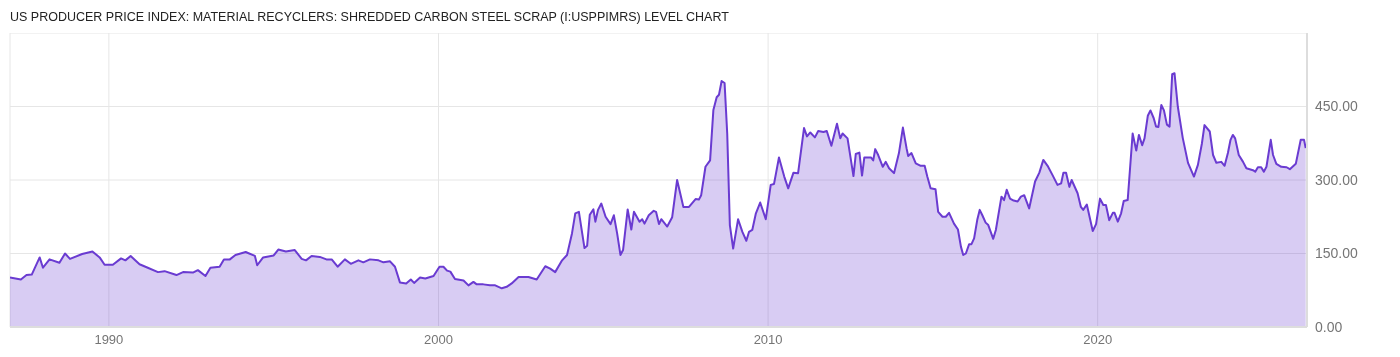  Describe the element at coordinates (1337, 253) in the screenshot. I see `y-tick-label: 150.00` at that location.